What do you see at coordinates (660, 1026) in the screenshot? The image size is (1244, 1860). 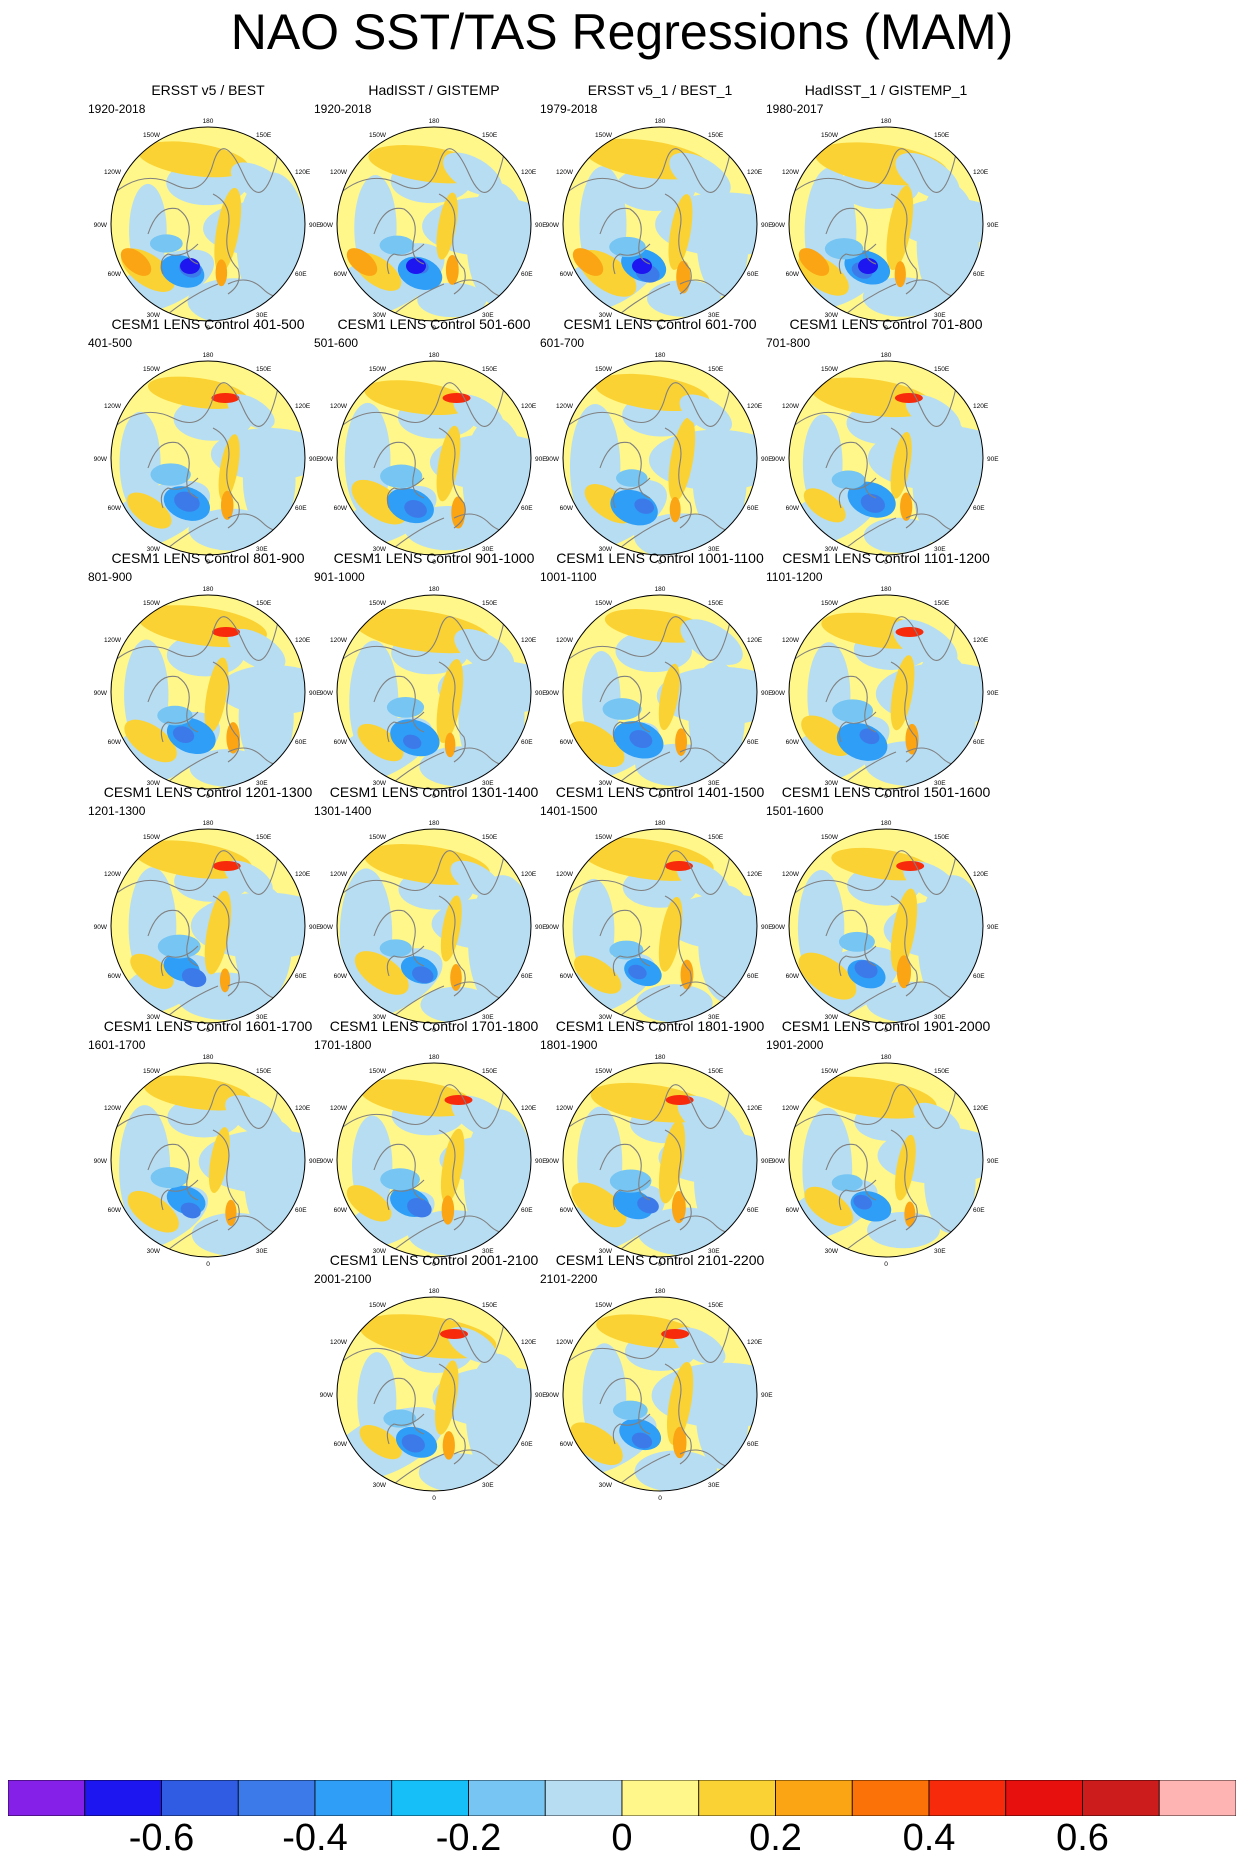 I see `panel-title: CESM1 LENS Control 1801-1900` at bounding box center [660, 1026].